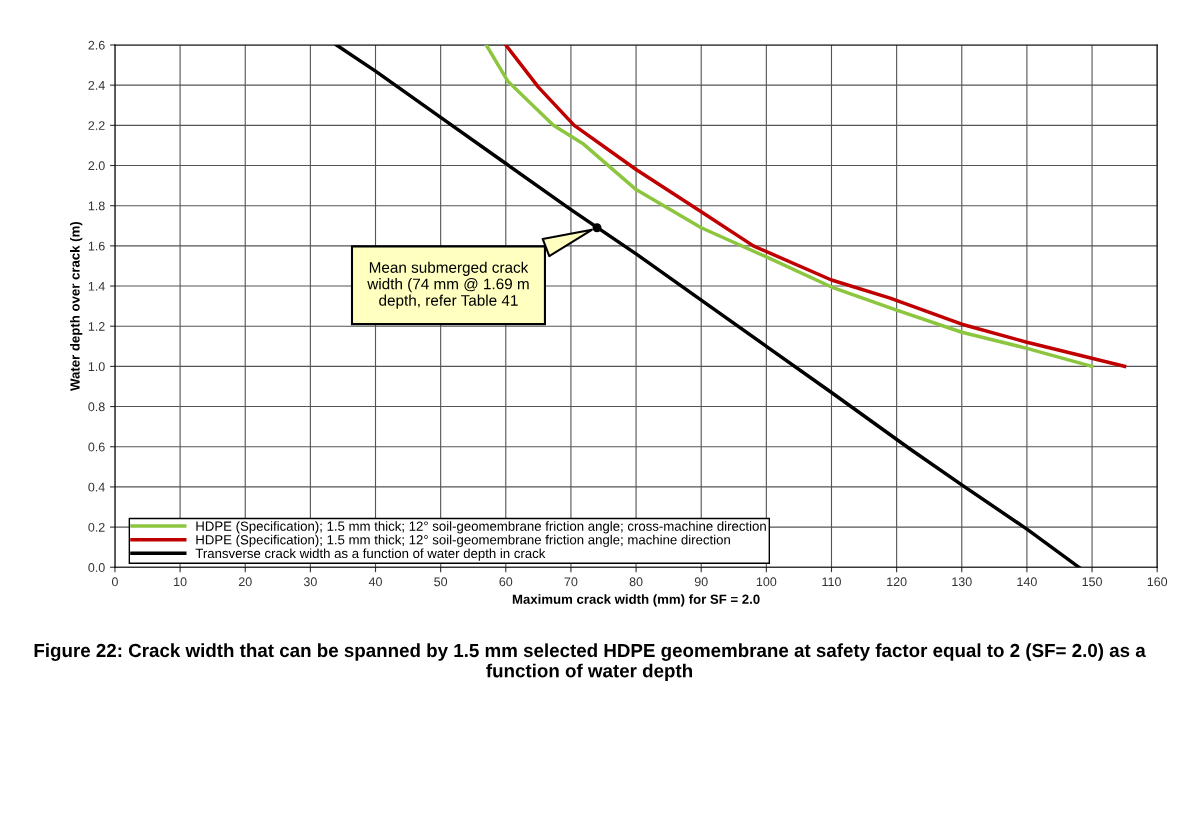 Image resolution: width=1179 pixels, height=833 pixels. What do you see at coordinates (897, 582) in the screenshot?
I see `x-tick-label: 120` at bounding box center [897, 582].